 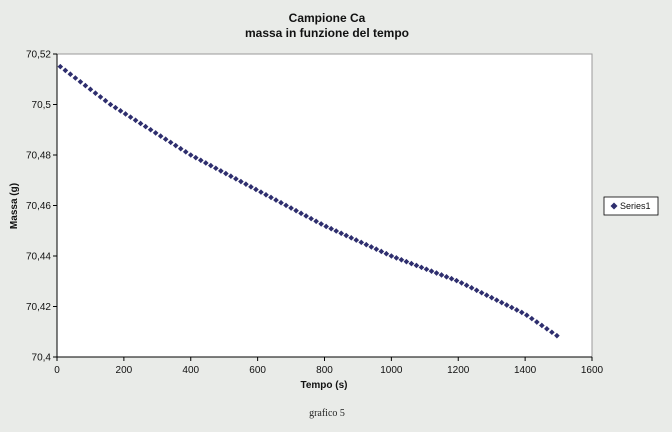 I want to click on x-axis-ticks: 0 200 400 600 800 1000 1200 1400 1600, so click(x=329, y=366).